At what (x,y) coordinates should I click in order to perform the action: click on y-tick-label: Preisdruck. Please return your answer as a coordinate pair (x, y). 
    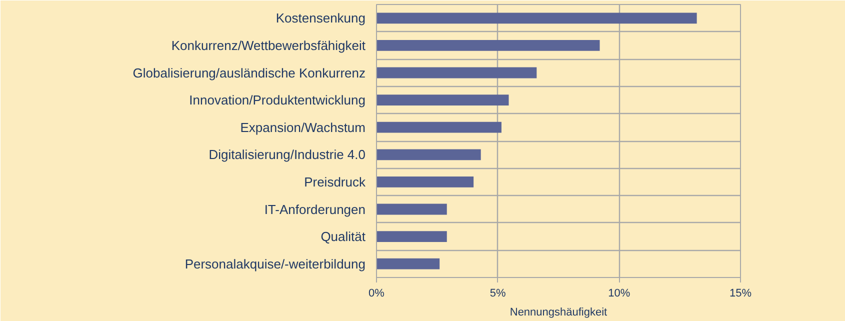
    Looking at the image, I should click on (335, 182).